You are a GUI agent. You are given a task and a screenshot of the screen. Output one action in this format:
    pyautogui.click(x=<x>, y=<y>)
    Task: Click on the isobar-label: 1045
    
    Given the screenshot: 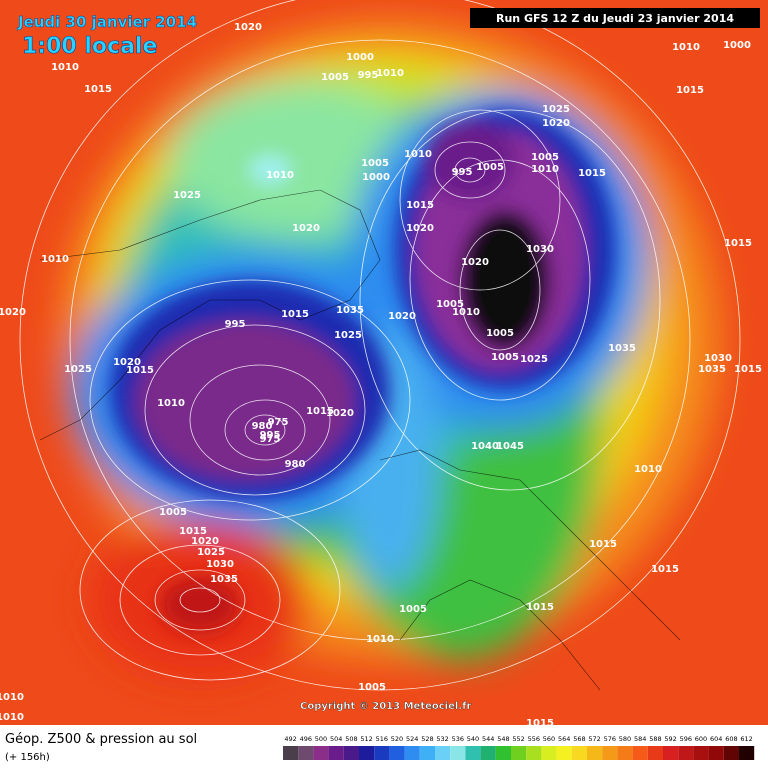 What is the action you would take?
    pyautogui.click(x=510, y=446)
    